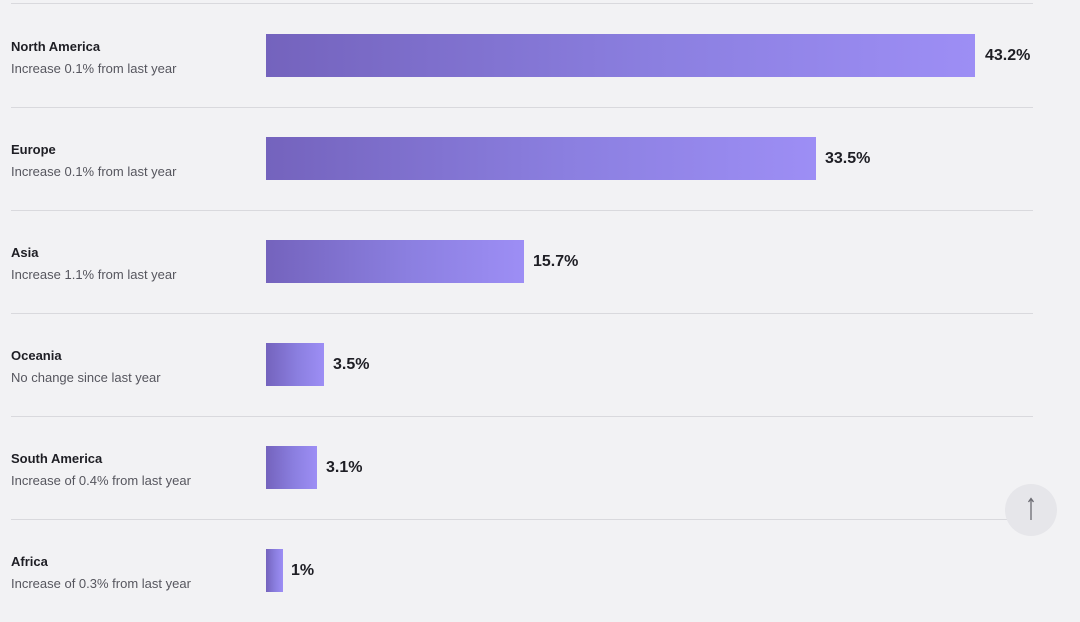  Describe the element at coordinates (36, 355) in the screenshot. I see `region-label: Oceania` at that location.